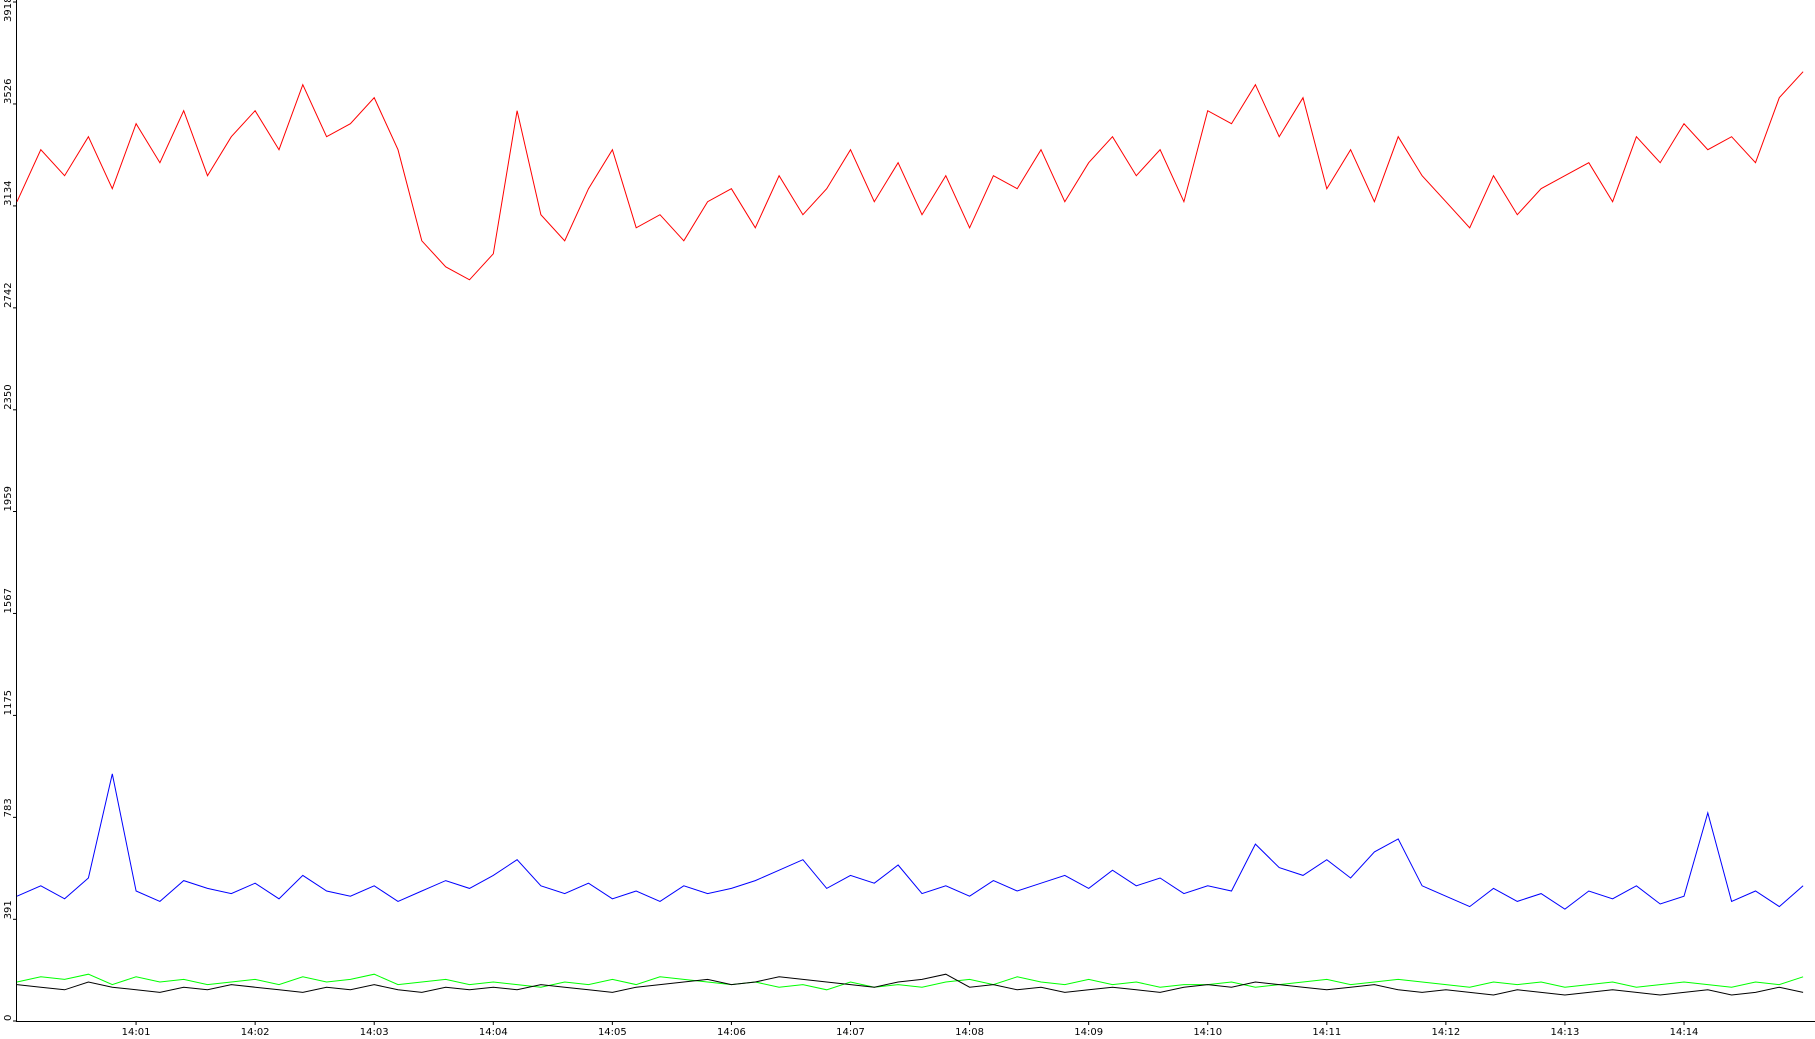 This screenshot has height=1039, width=1815. Describe the element at coordinates (731, 1032) in the screenshot. I see `x-tick-label: 14:06` at that location.